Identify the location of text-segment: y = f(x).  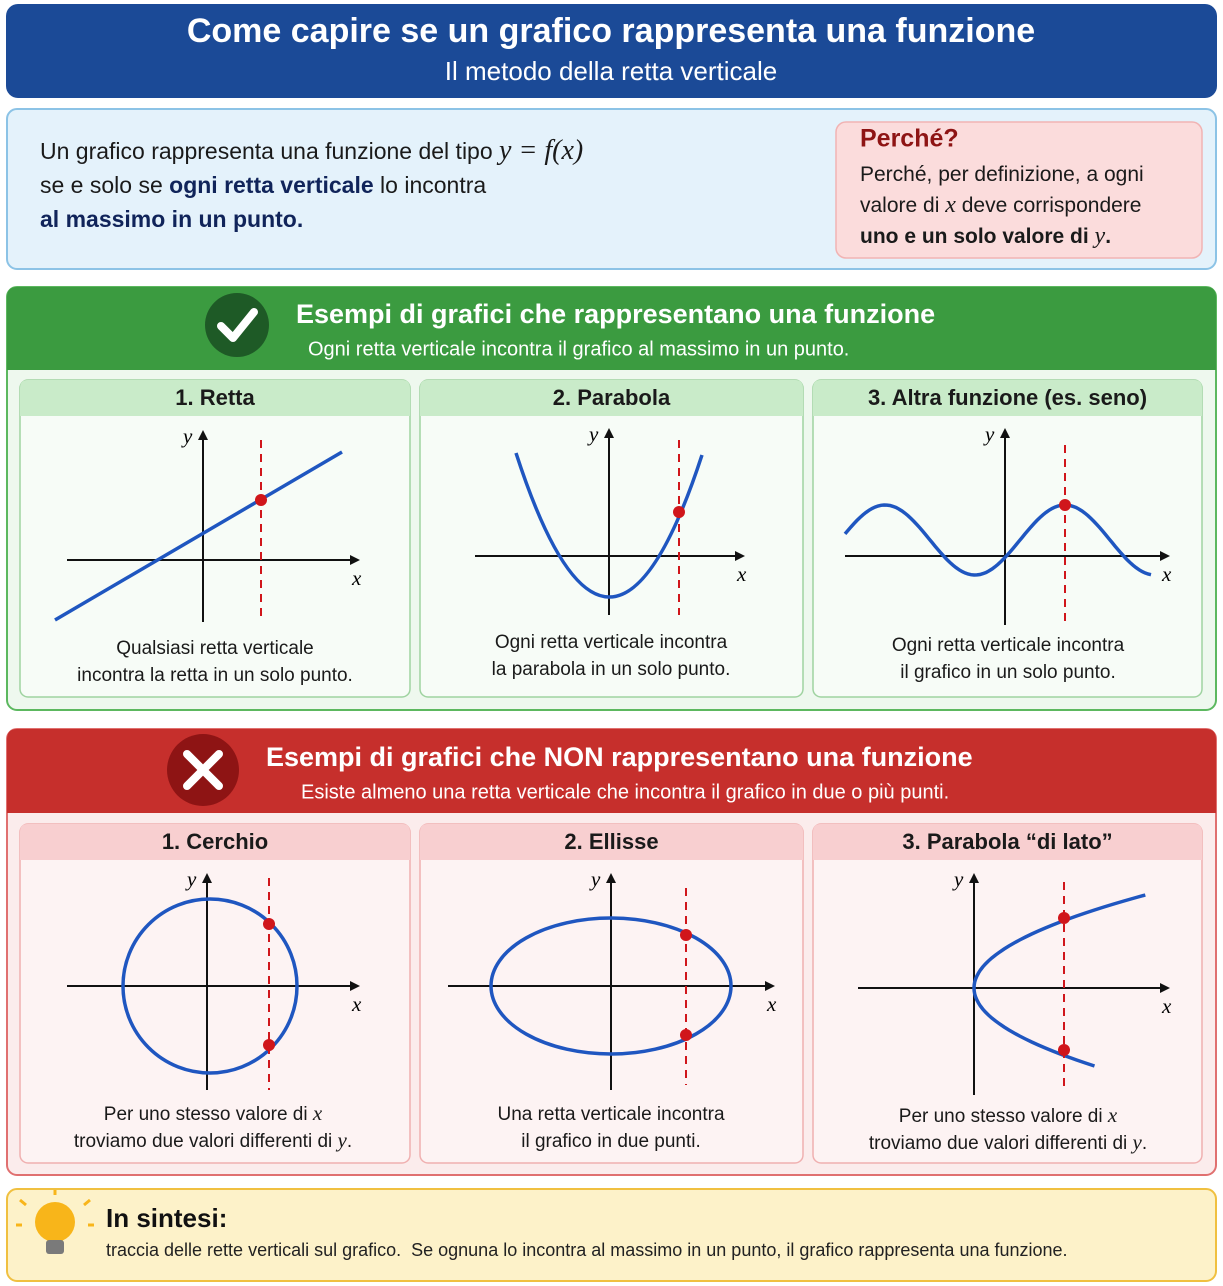
(539, 150).